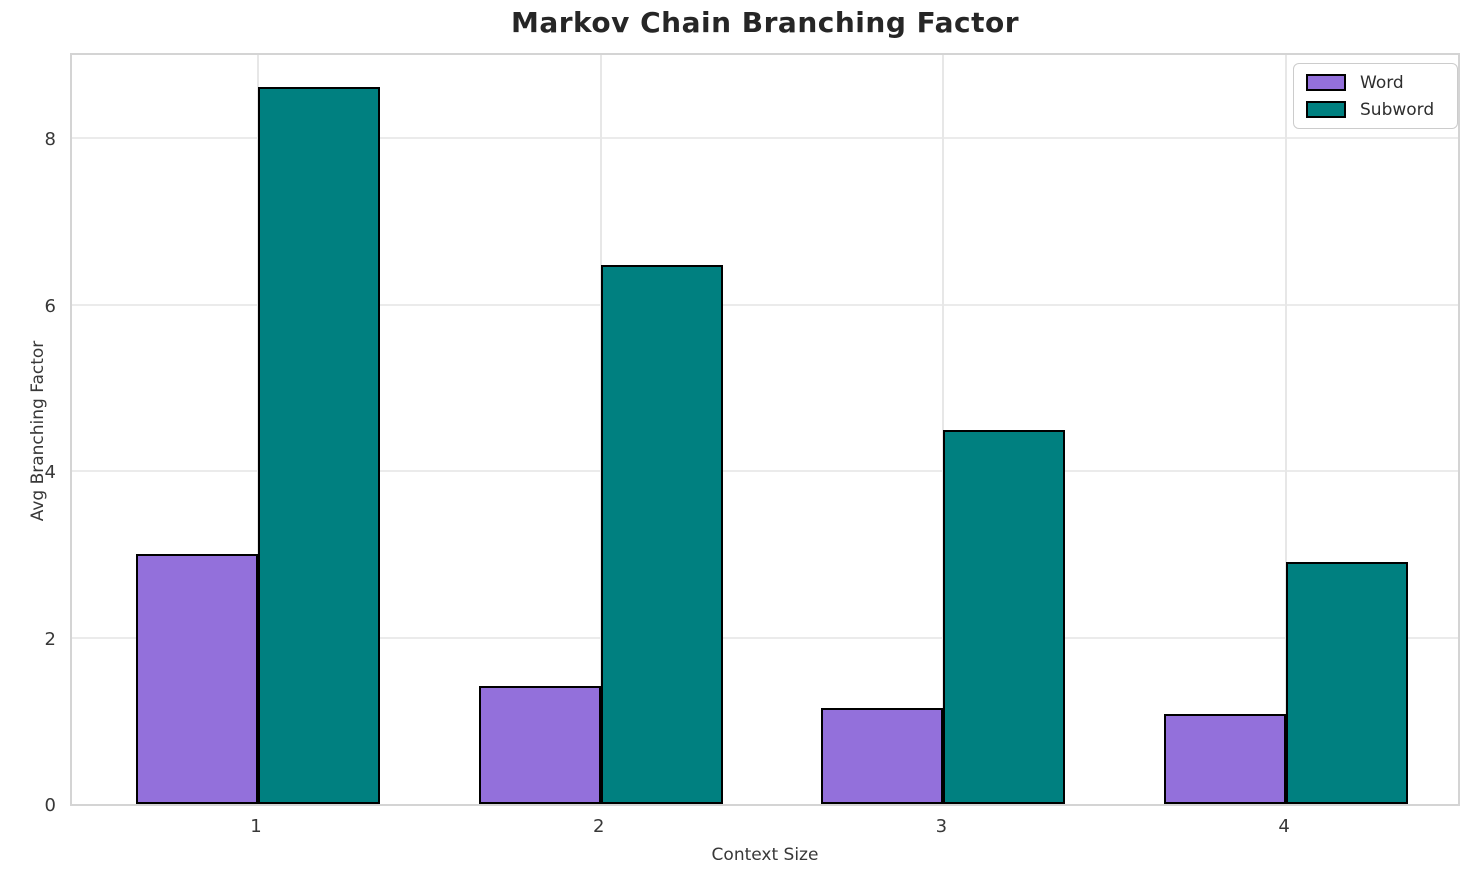  What do you see at coordinates (1397, 109) in the screenshot?
I see `legend-label: Subword` at bounding box center [1397, 109].